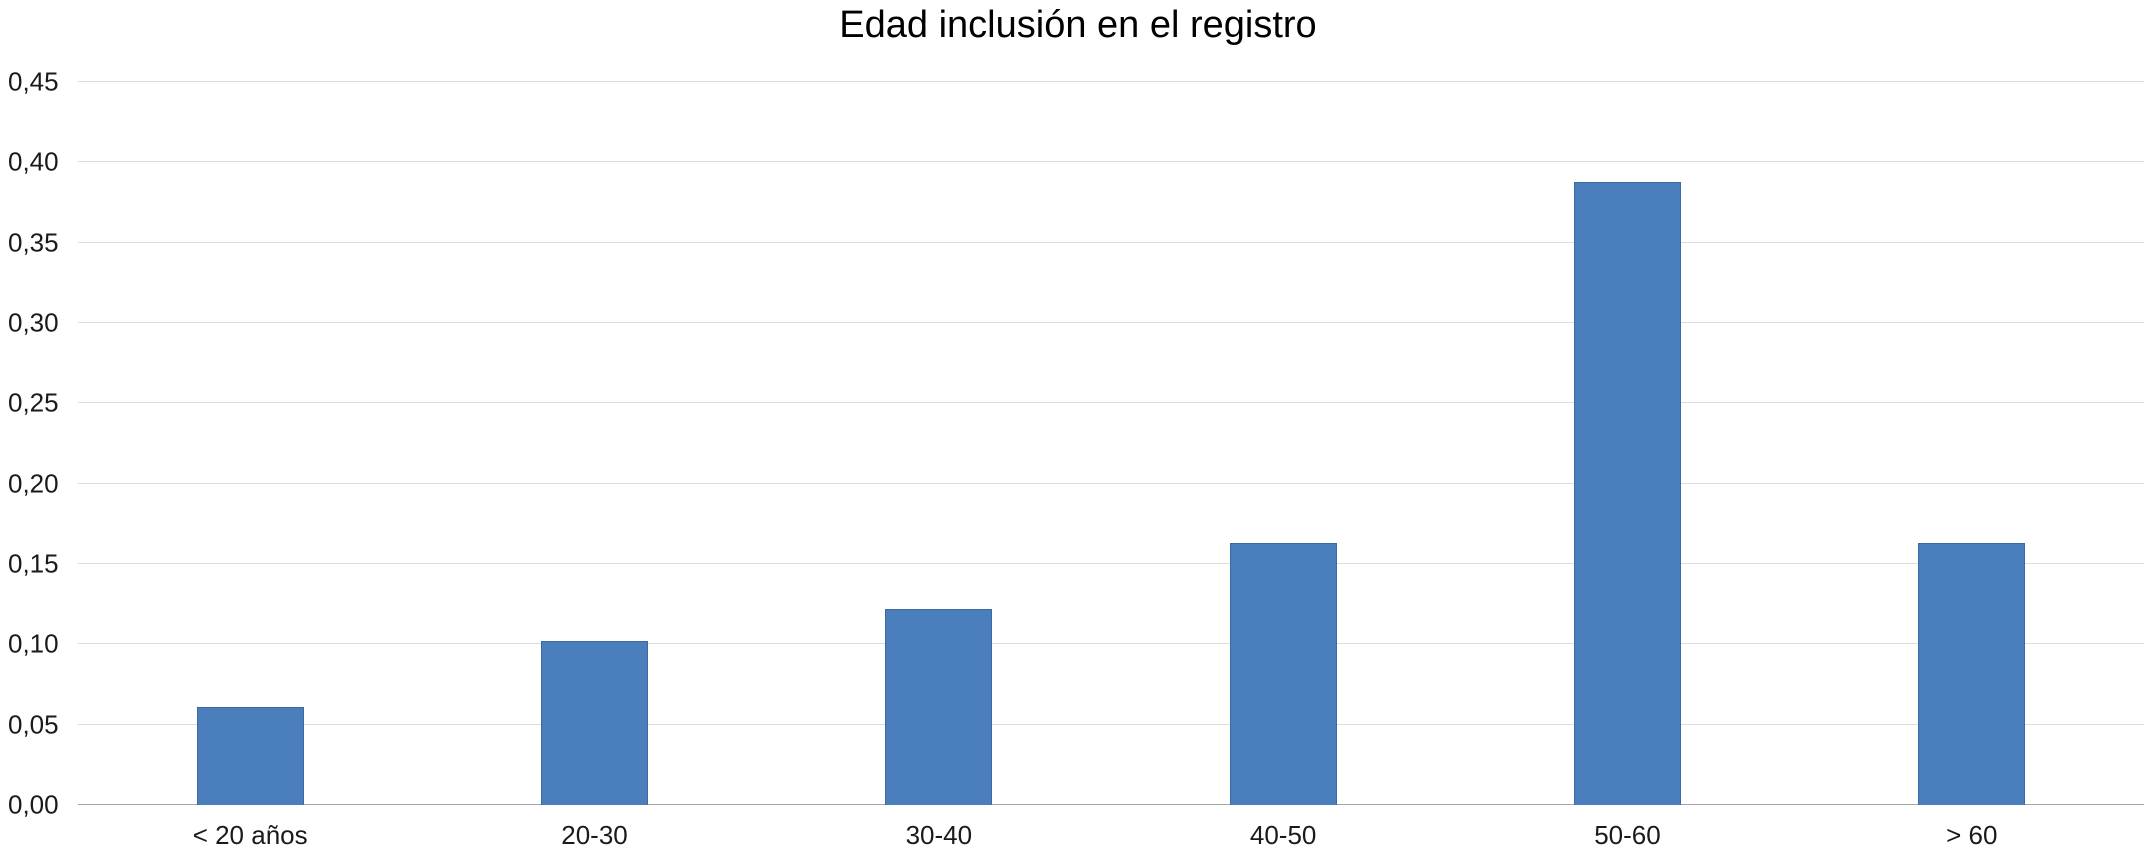 Image resolution: width=2156 pixels, height=860 pixels. Describe the element at coordinates (1111, 804) in the screenshot. I see `x-axis-baseline` at that location.